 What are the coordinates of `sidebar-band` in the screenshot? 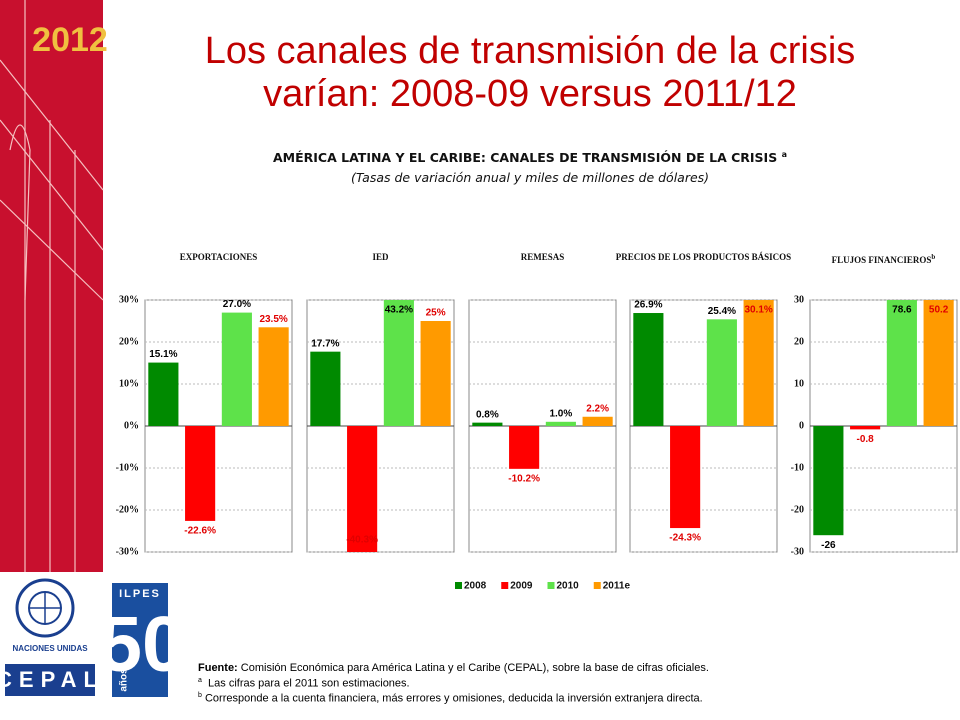 It's located at (51, 286).